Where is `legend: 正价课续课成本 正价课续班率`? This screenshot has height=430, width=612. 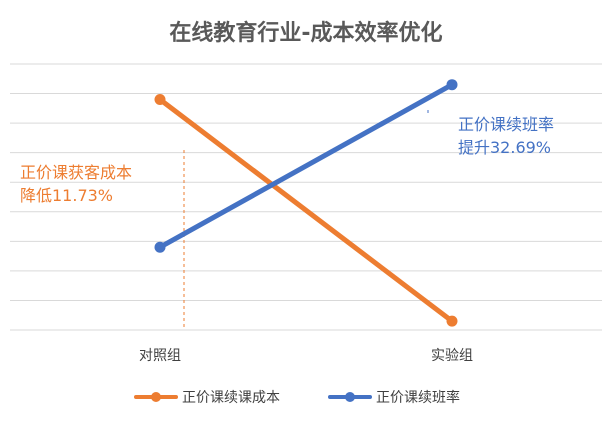
legend: 正价课续课成本 正价课续班率 is located at coordinates (297, 397).